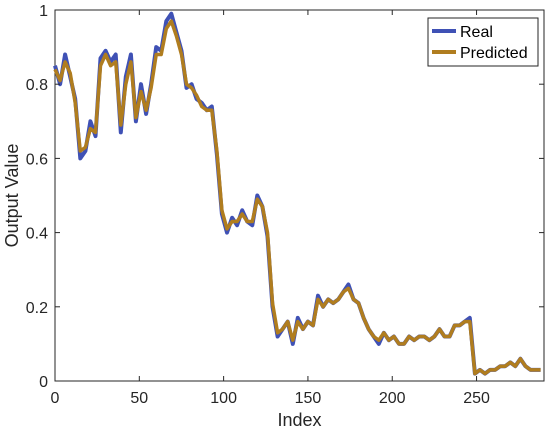 Image resolution: width=550 pixels, height=435 pixels. Describe the element at coordinates (308, 398) in the screenshot. I see `x-tick-label: 150` at that location.